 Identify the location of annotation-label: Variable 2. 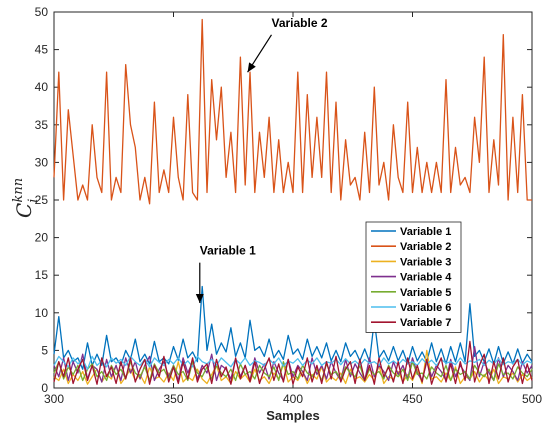
(299, 23).